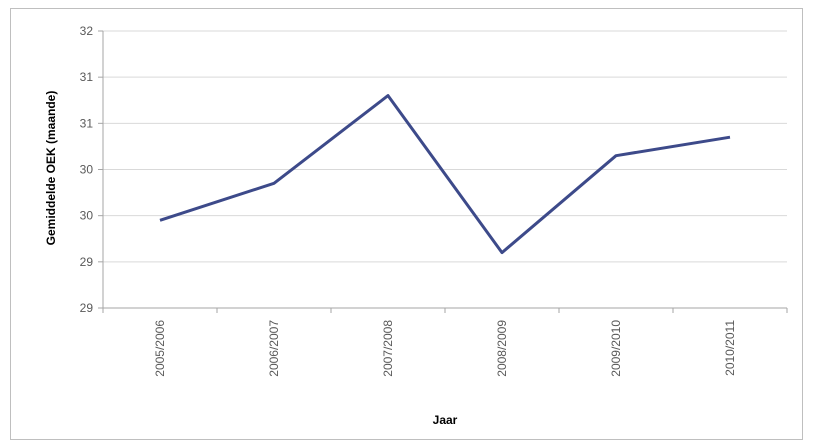 The image size is (813, 448). What do you see at coordinates (160, 348) in the screenshot?
I see `x-tick-label: 2005/2006` at bounding box center [160, 348].